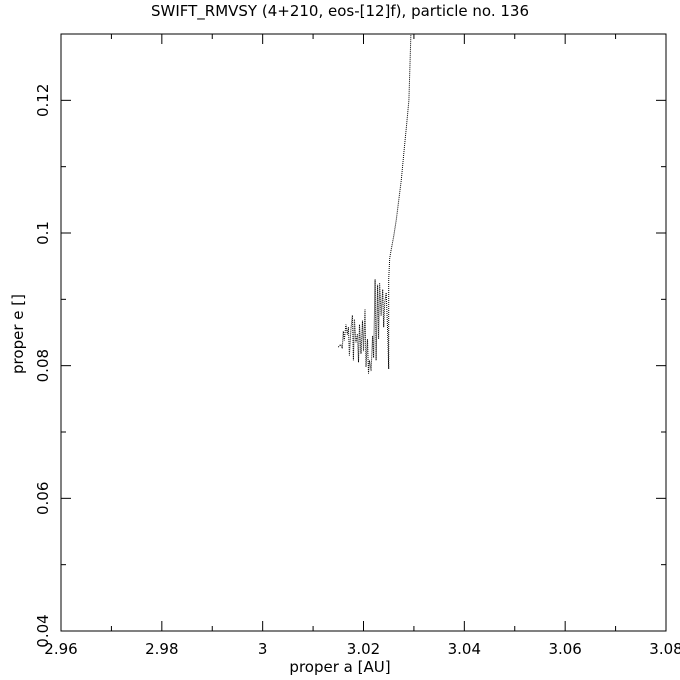  I want to click on y-tick-label: 0.12, so click(43, 100).